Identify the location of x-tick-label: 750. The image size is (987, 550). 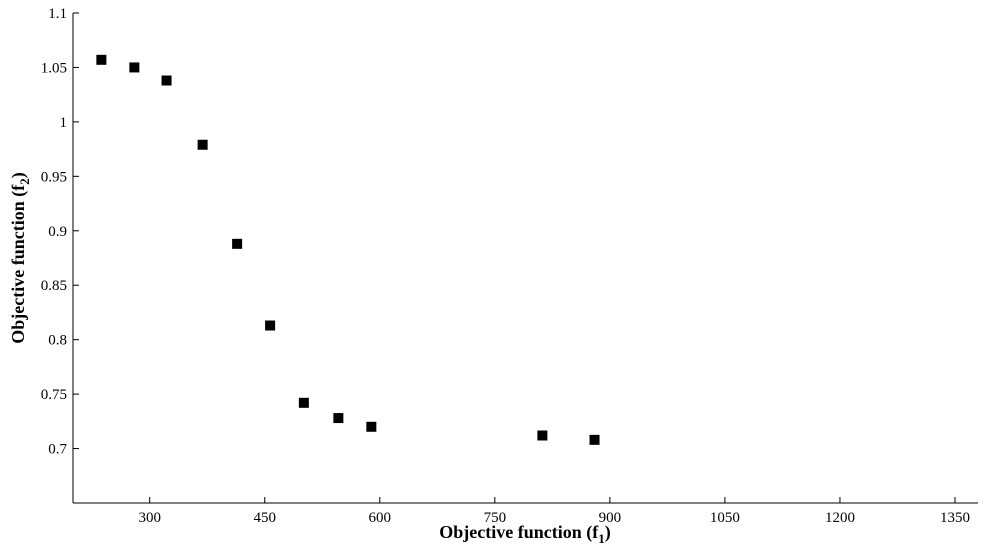
(495, 518).